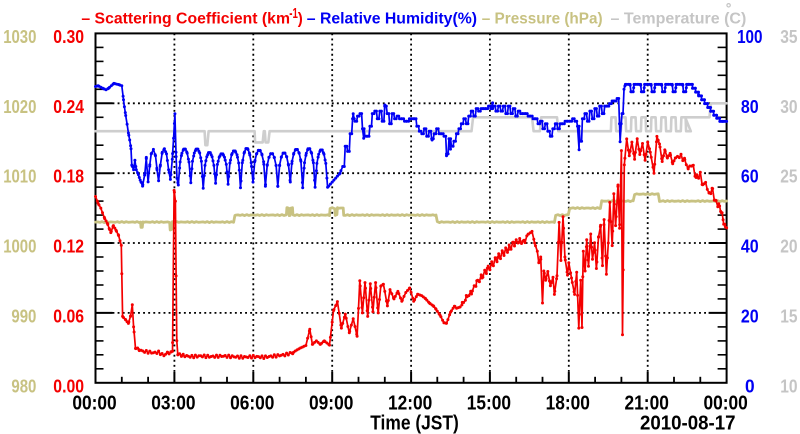 The width and height of the screenshot is (800, 434). What do you see at coordinates (19, 176) in the screenshot?
I see `svg-text: 1010` at bounding box center [19, 176].